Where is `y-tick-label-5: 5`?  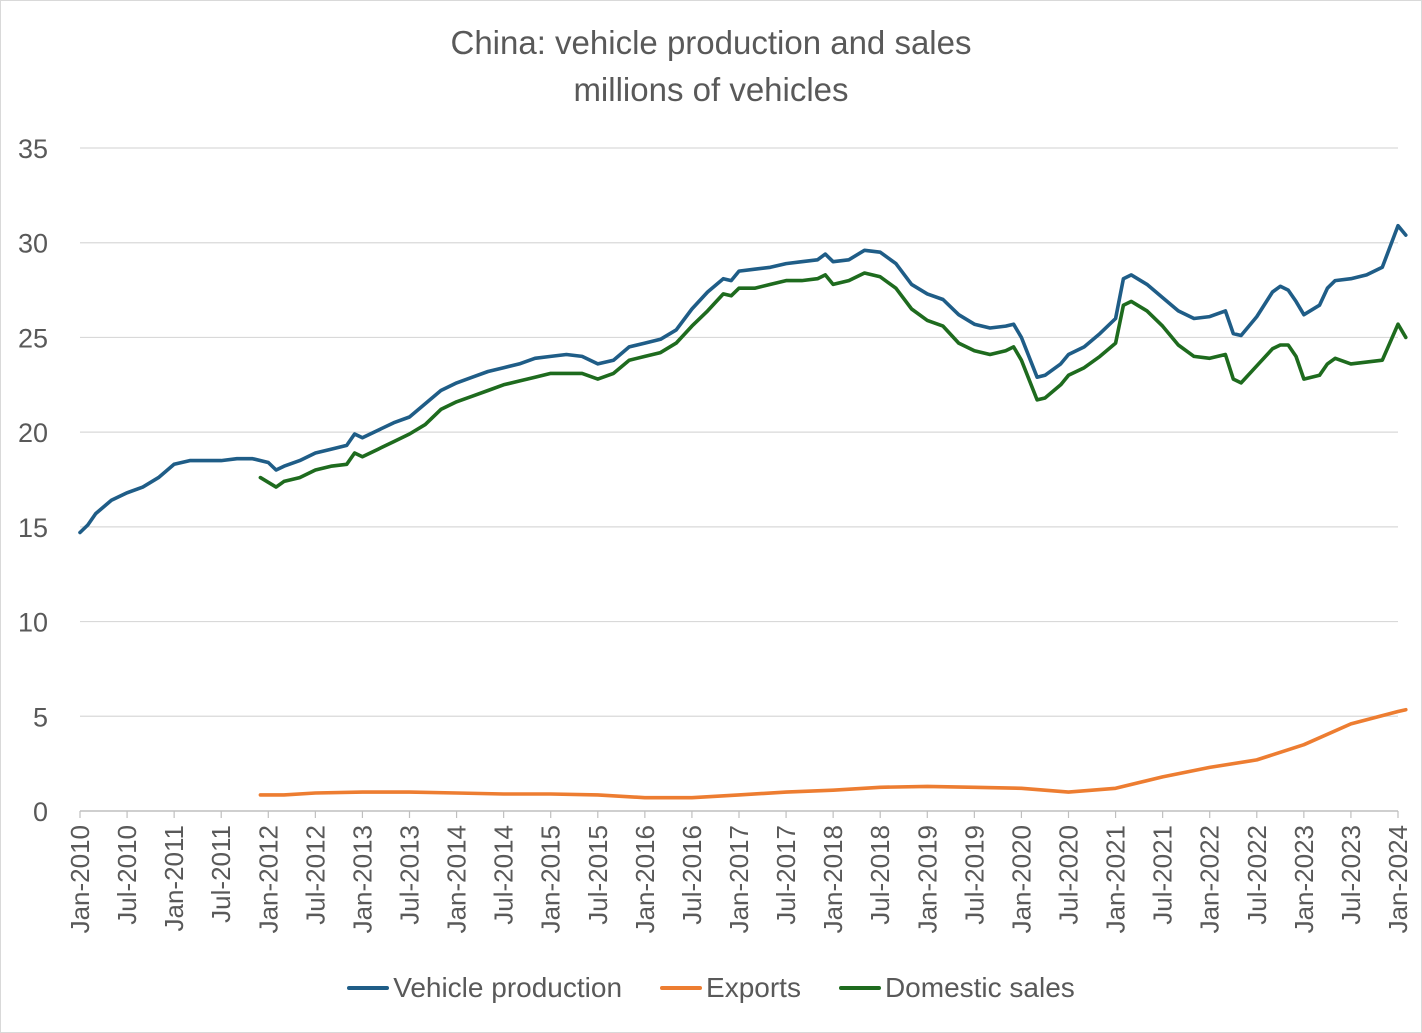 y-tick-label-5: 5 is located at coordinates (40, 717).